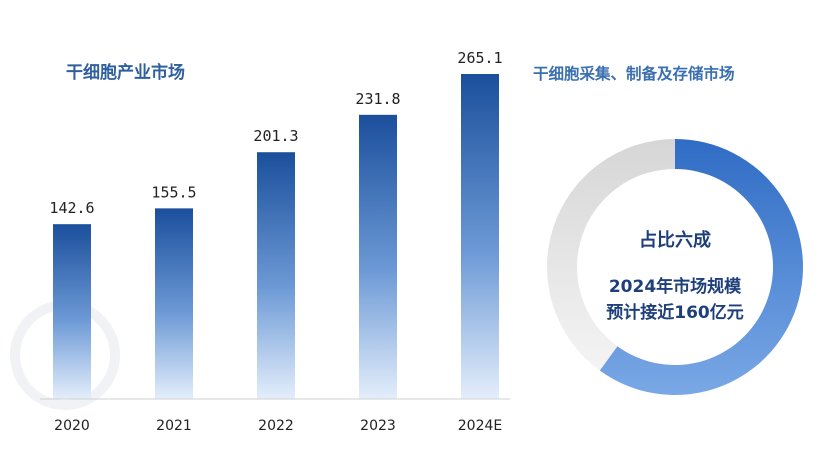 This screenshot has height=449, width=834. Describe the element at coordinates (174, 426) in the screenshot. I see `category-label-2021: 2021` at that location.